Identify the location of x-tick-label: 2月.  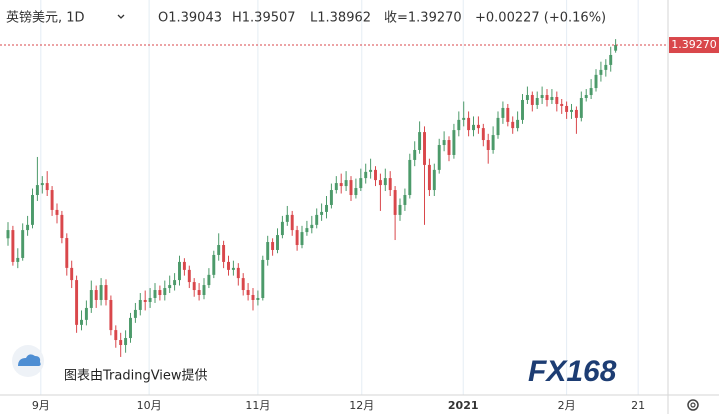
(567, 405).